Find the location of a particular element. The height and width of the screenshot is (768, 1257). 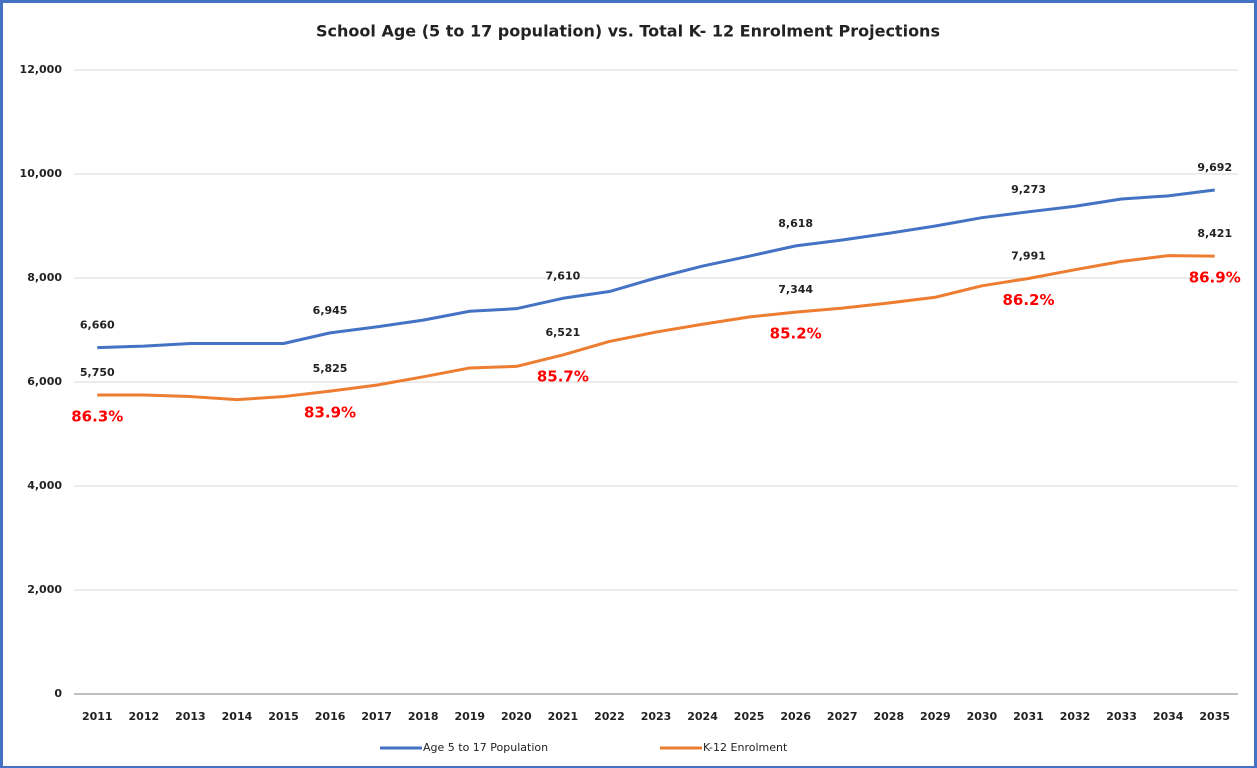

x-tick-label: 2026 is located at coordinates (795, 716).